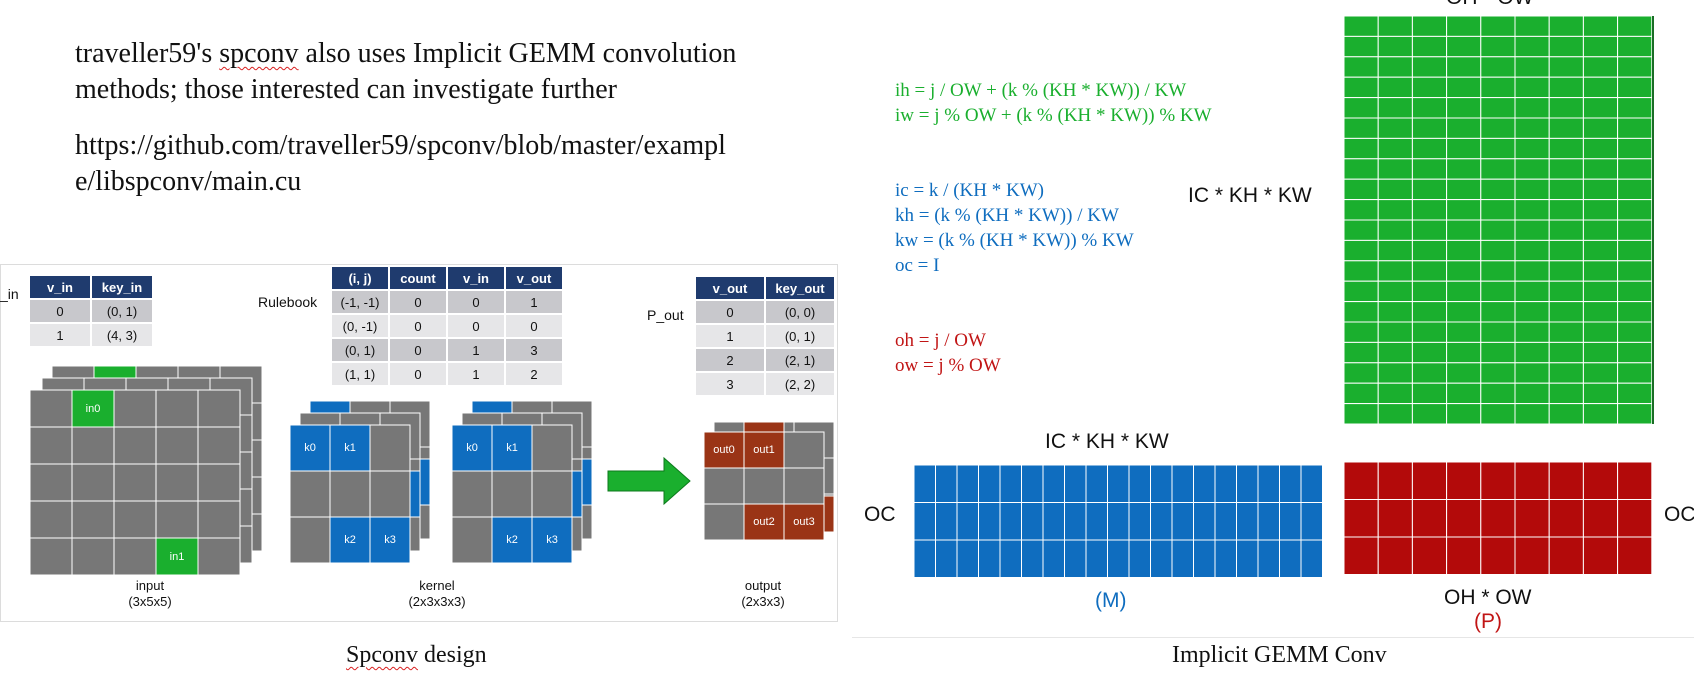 Image resolution: width=1694 pixels, height=684 pixels. I want to click on kernel-cell-label: k3, so click(390, 540).